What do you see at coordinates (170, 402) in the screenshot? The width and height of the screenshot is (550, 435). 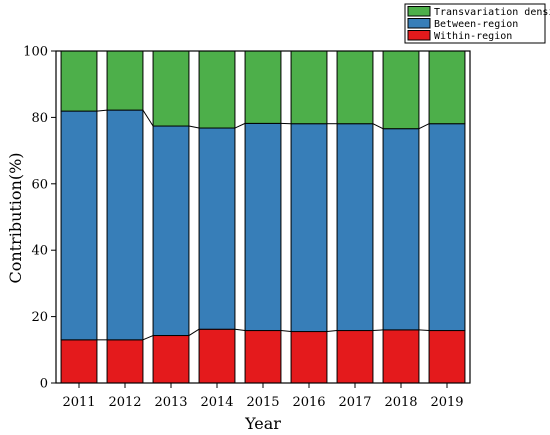 I see `x-tick-label-2013: 2013` at bounding box center [170, 402].